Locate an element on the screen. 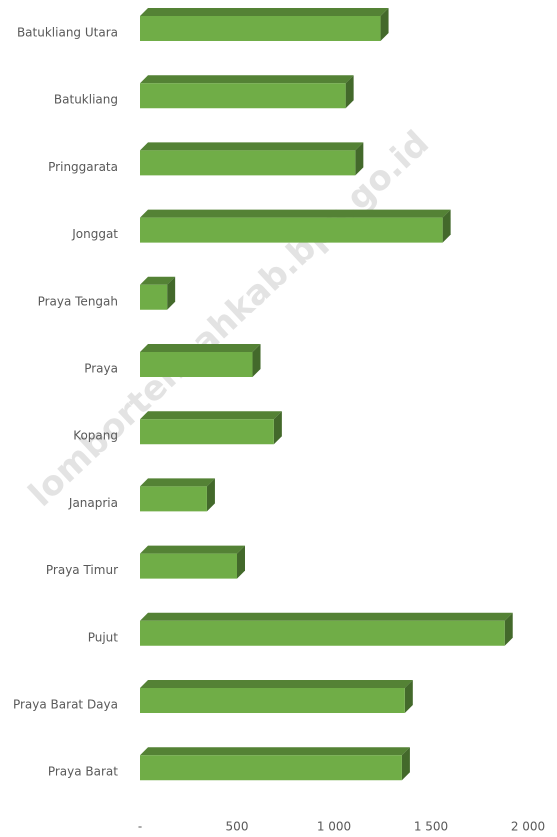 This screenshot has width=557, height=837. y-tick-label: Pringgarata is located at coordinates (83, 167).